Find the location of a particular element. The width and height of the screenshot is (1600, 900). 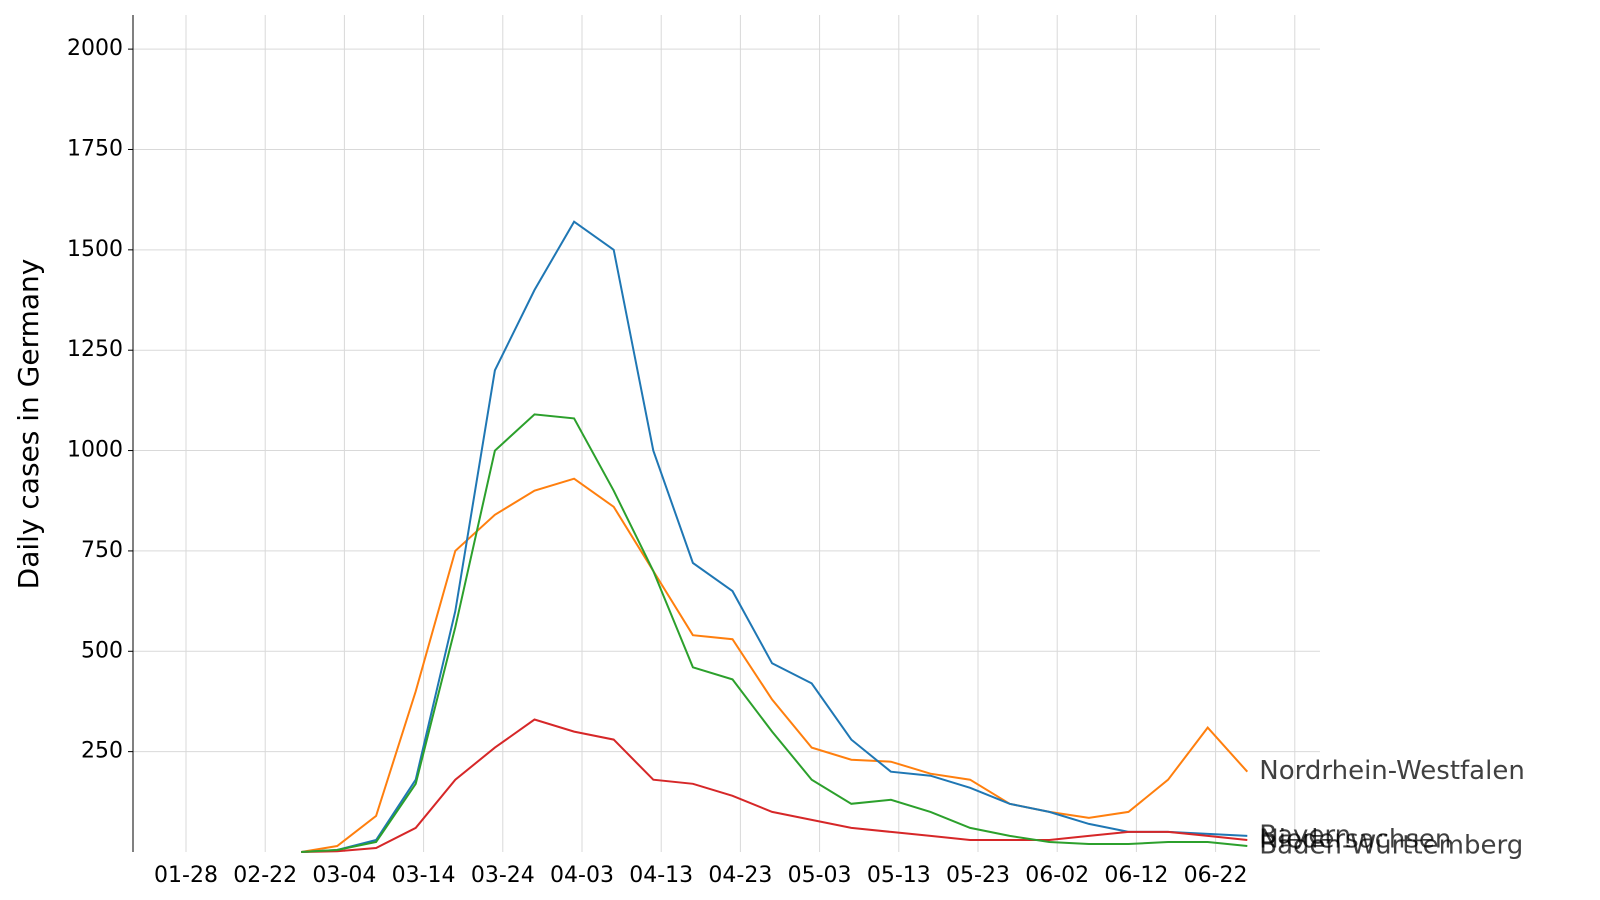

x-tick-label: 02-22 is located at coordinates (265, 875).